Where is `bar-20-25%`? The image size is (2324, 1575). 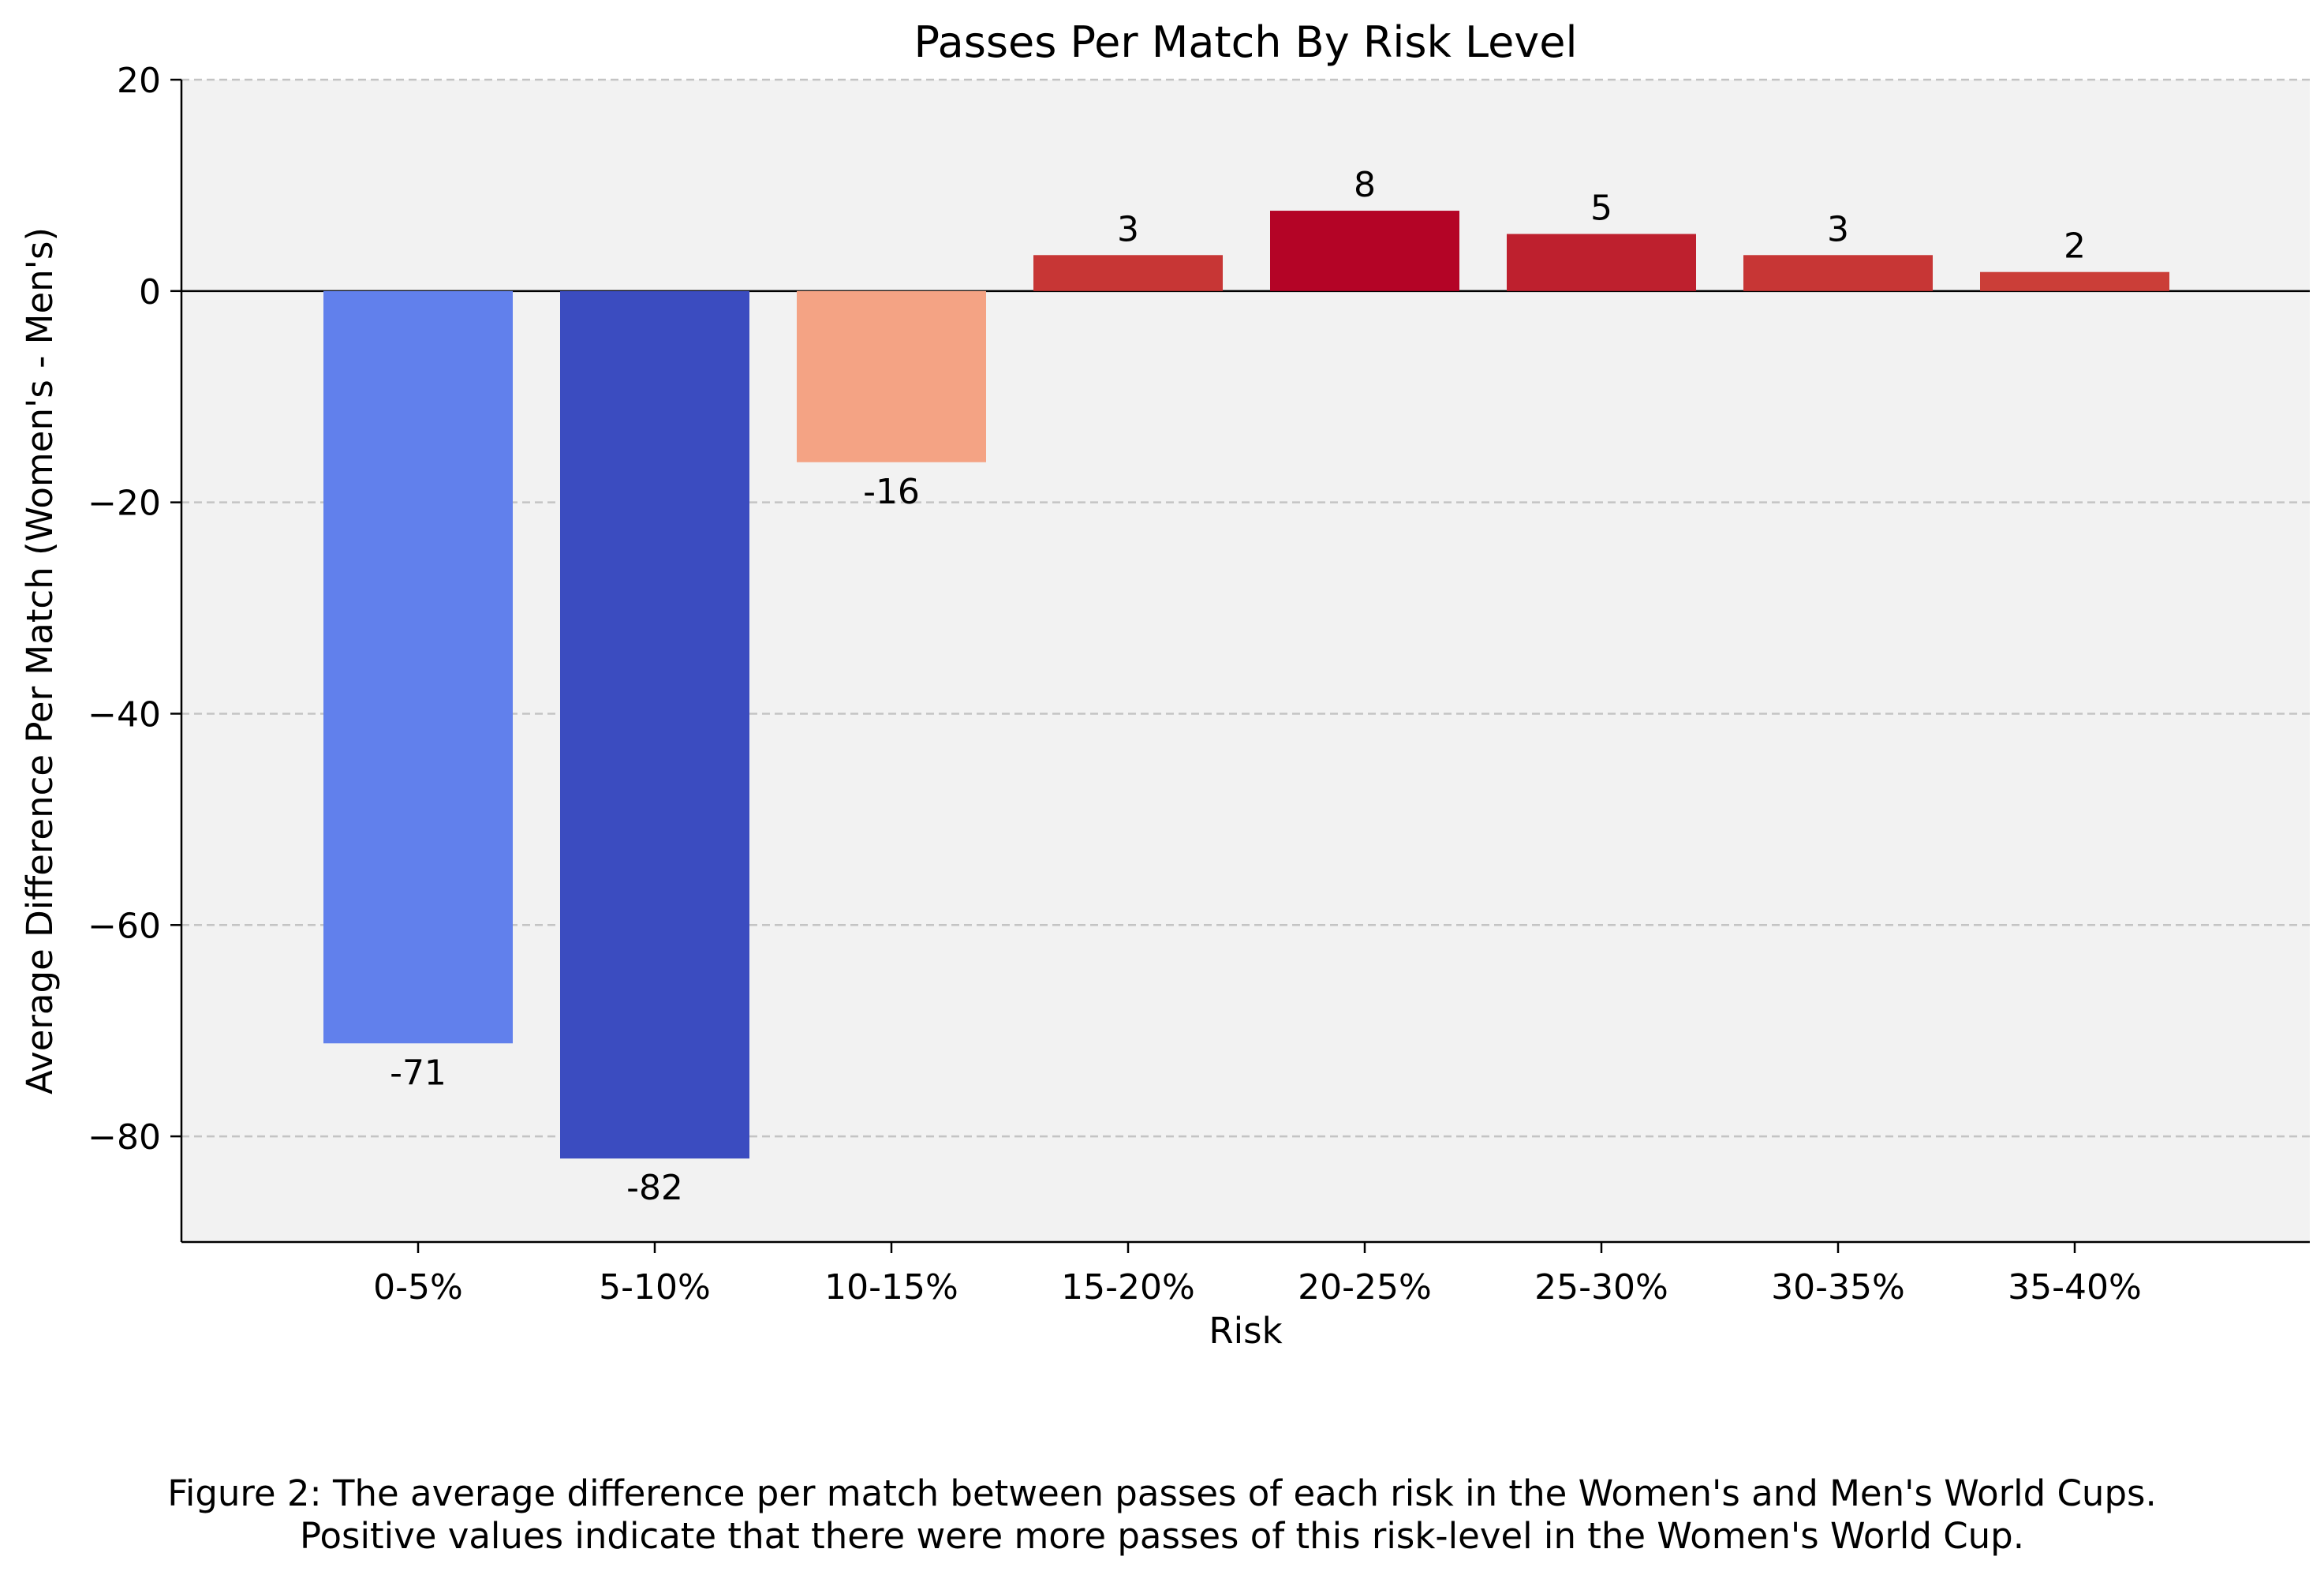
bar-20-25% is located at coordinates (1364, 251).